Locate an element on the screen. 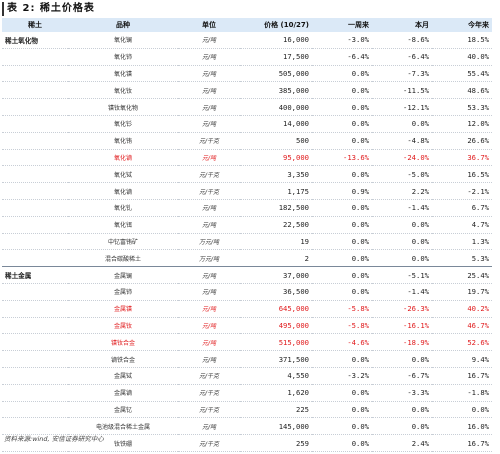 The height and width of the screenshot is (454, 500). row-price: 3,350 is located at coordinates (276, 174).